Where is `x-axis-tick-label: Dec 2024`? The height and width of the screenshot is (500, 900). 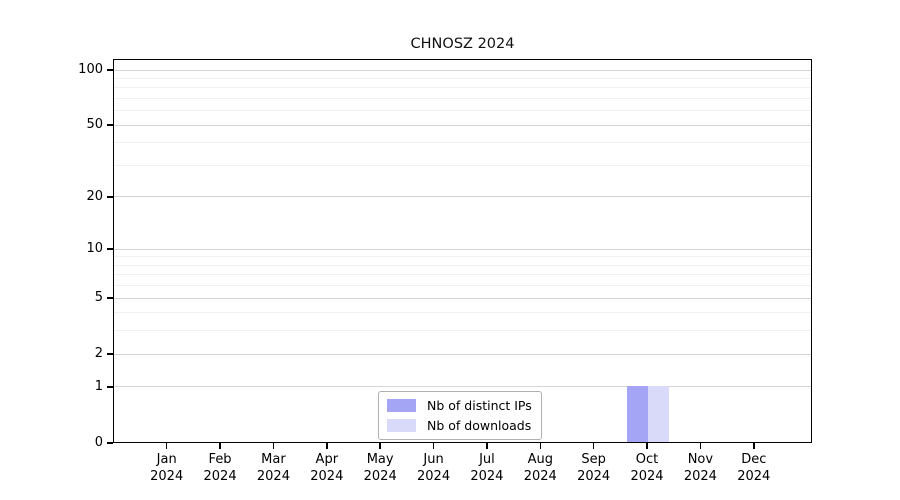
x-axis-tick-label: Dec 2024 is located at coordinates (754, 468).